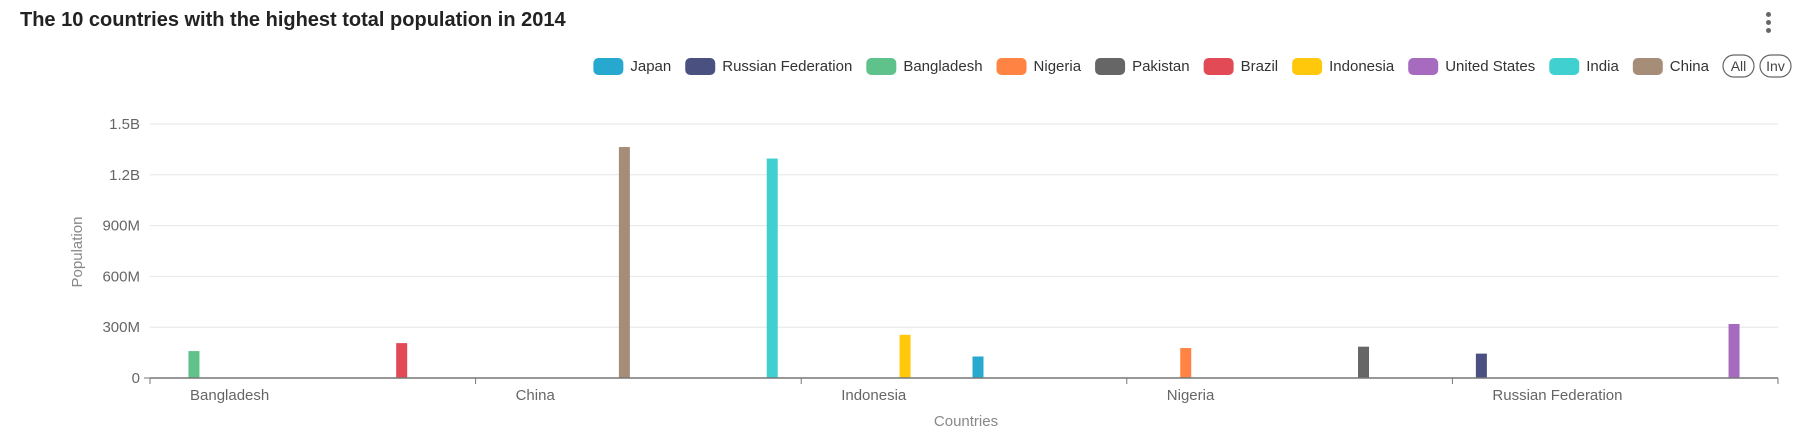  Describe the element at coordinates (194, 364) in the screenshot. I see `bar-bangladesh` at that location.